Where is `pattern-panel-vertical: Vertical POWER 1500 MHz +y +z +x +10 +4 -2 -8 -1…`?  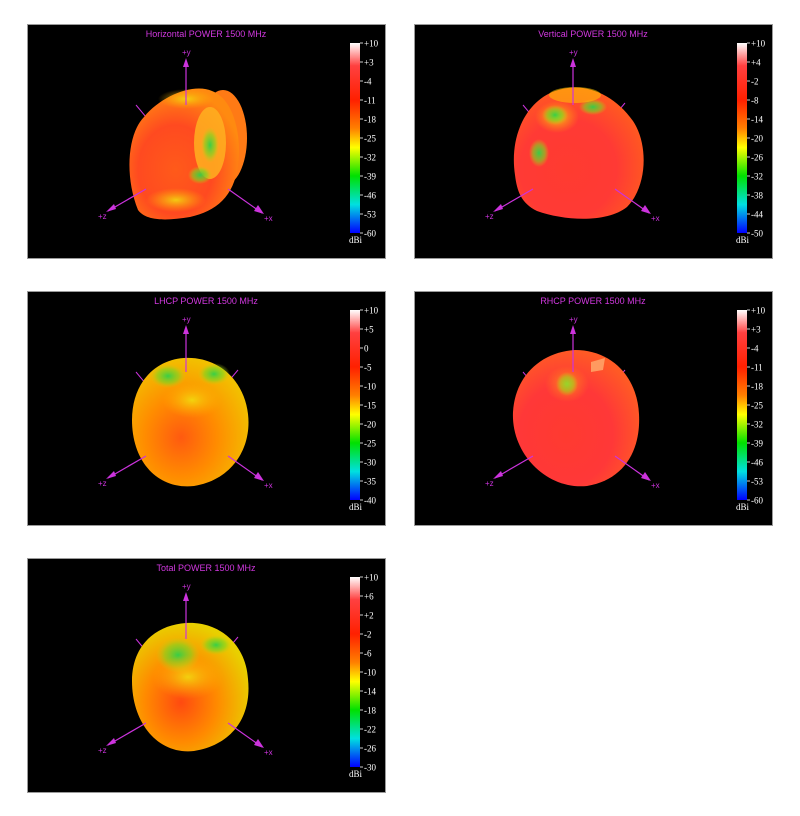
pattern-panel-vertical: Vertical POWER 1500 MHz +y +z +x +10 +4 -2 -8 -1… is located at coordinates (593, 141).